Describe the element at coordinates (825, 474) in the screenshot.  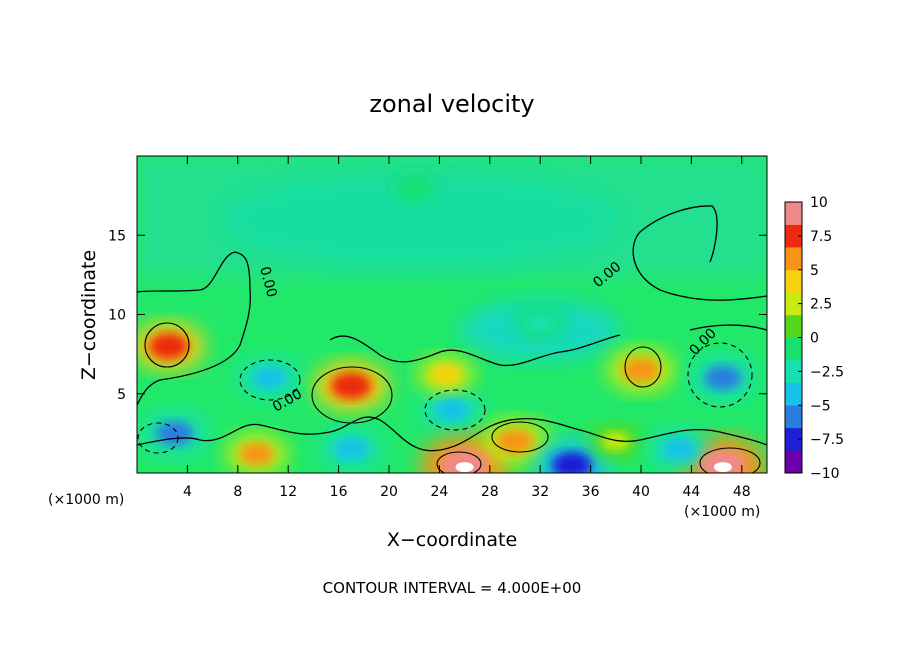
I see `colorbar-tick-label: −10` at that location.